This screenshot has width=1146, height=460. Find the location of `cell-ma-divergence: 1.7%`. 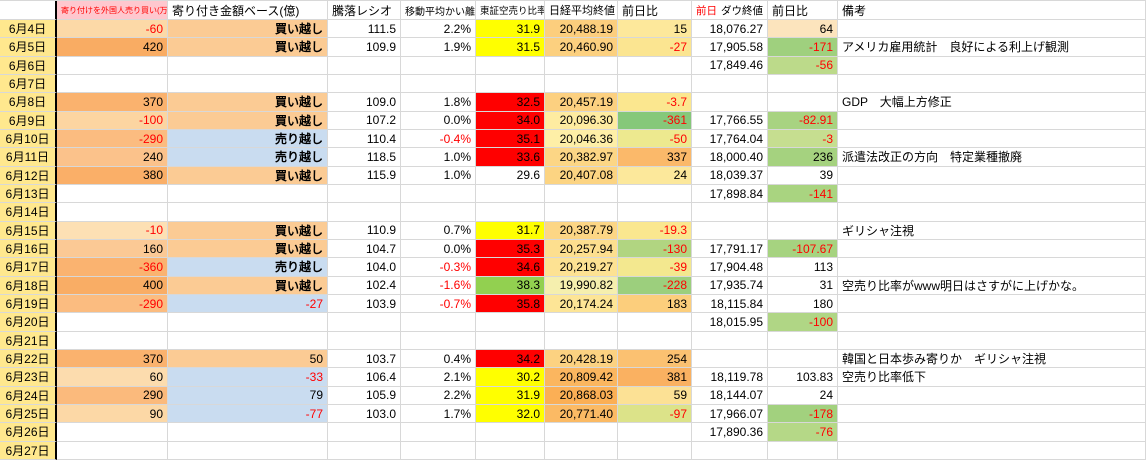

cell-ma-divergence: 1.7% is located at coordinates (438, 414).